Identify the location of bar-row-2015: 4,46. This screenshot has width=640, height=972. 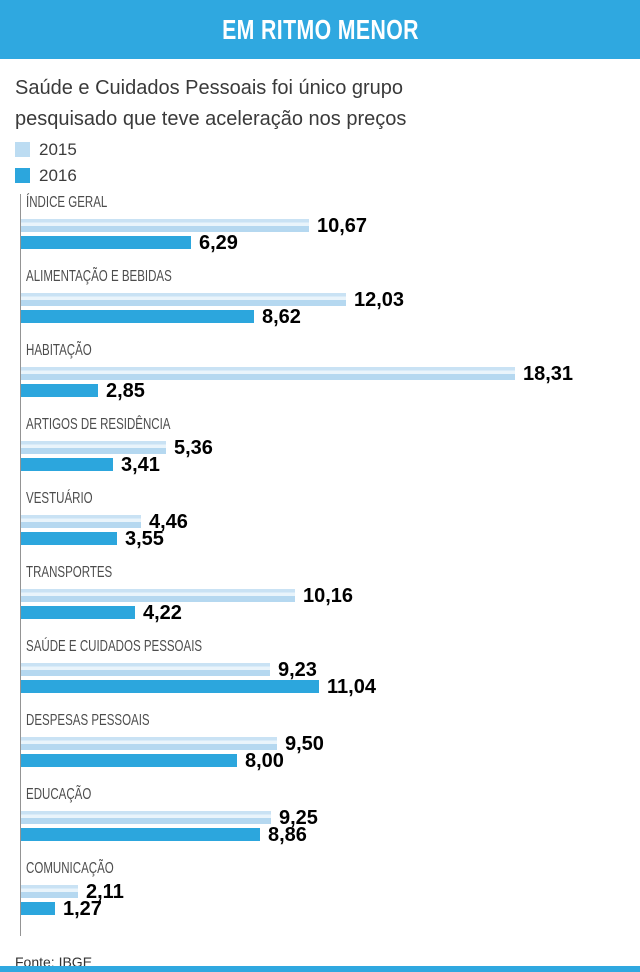
(330, 521).